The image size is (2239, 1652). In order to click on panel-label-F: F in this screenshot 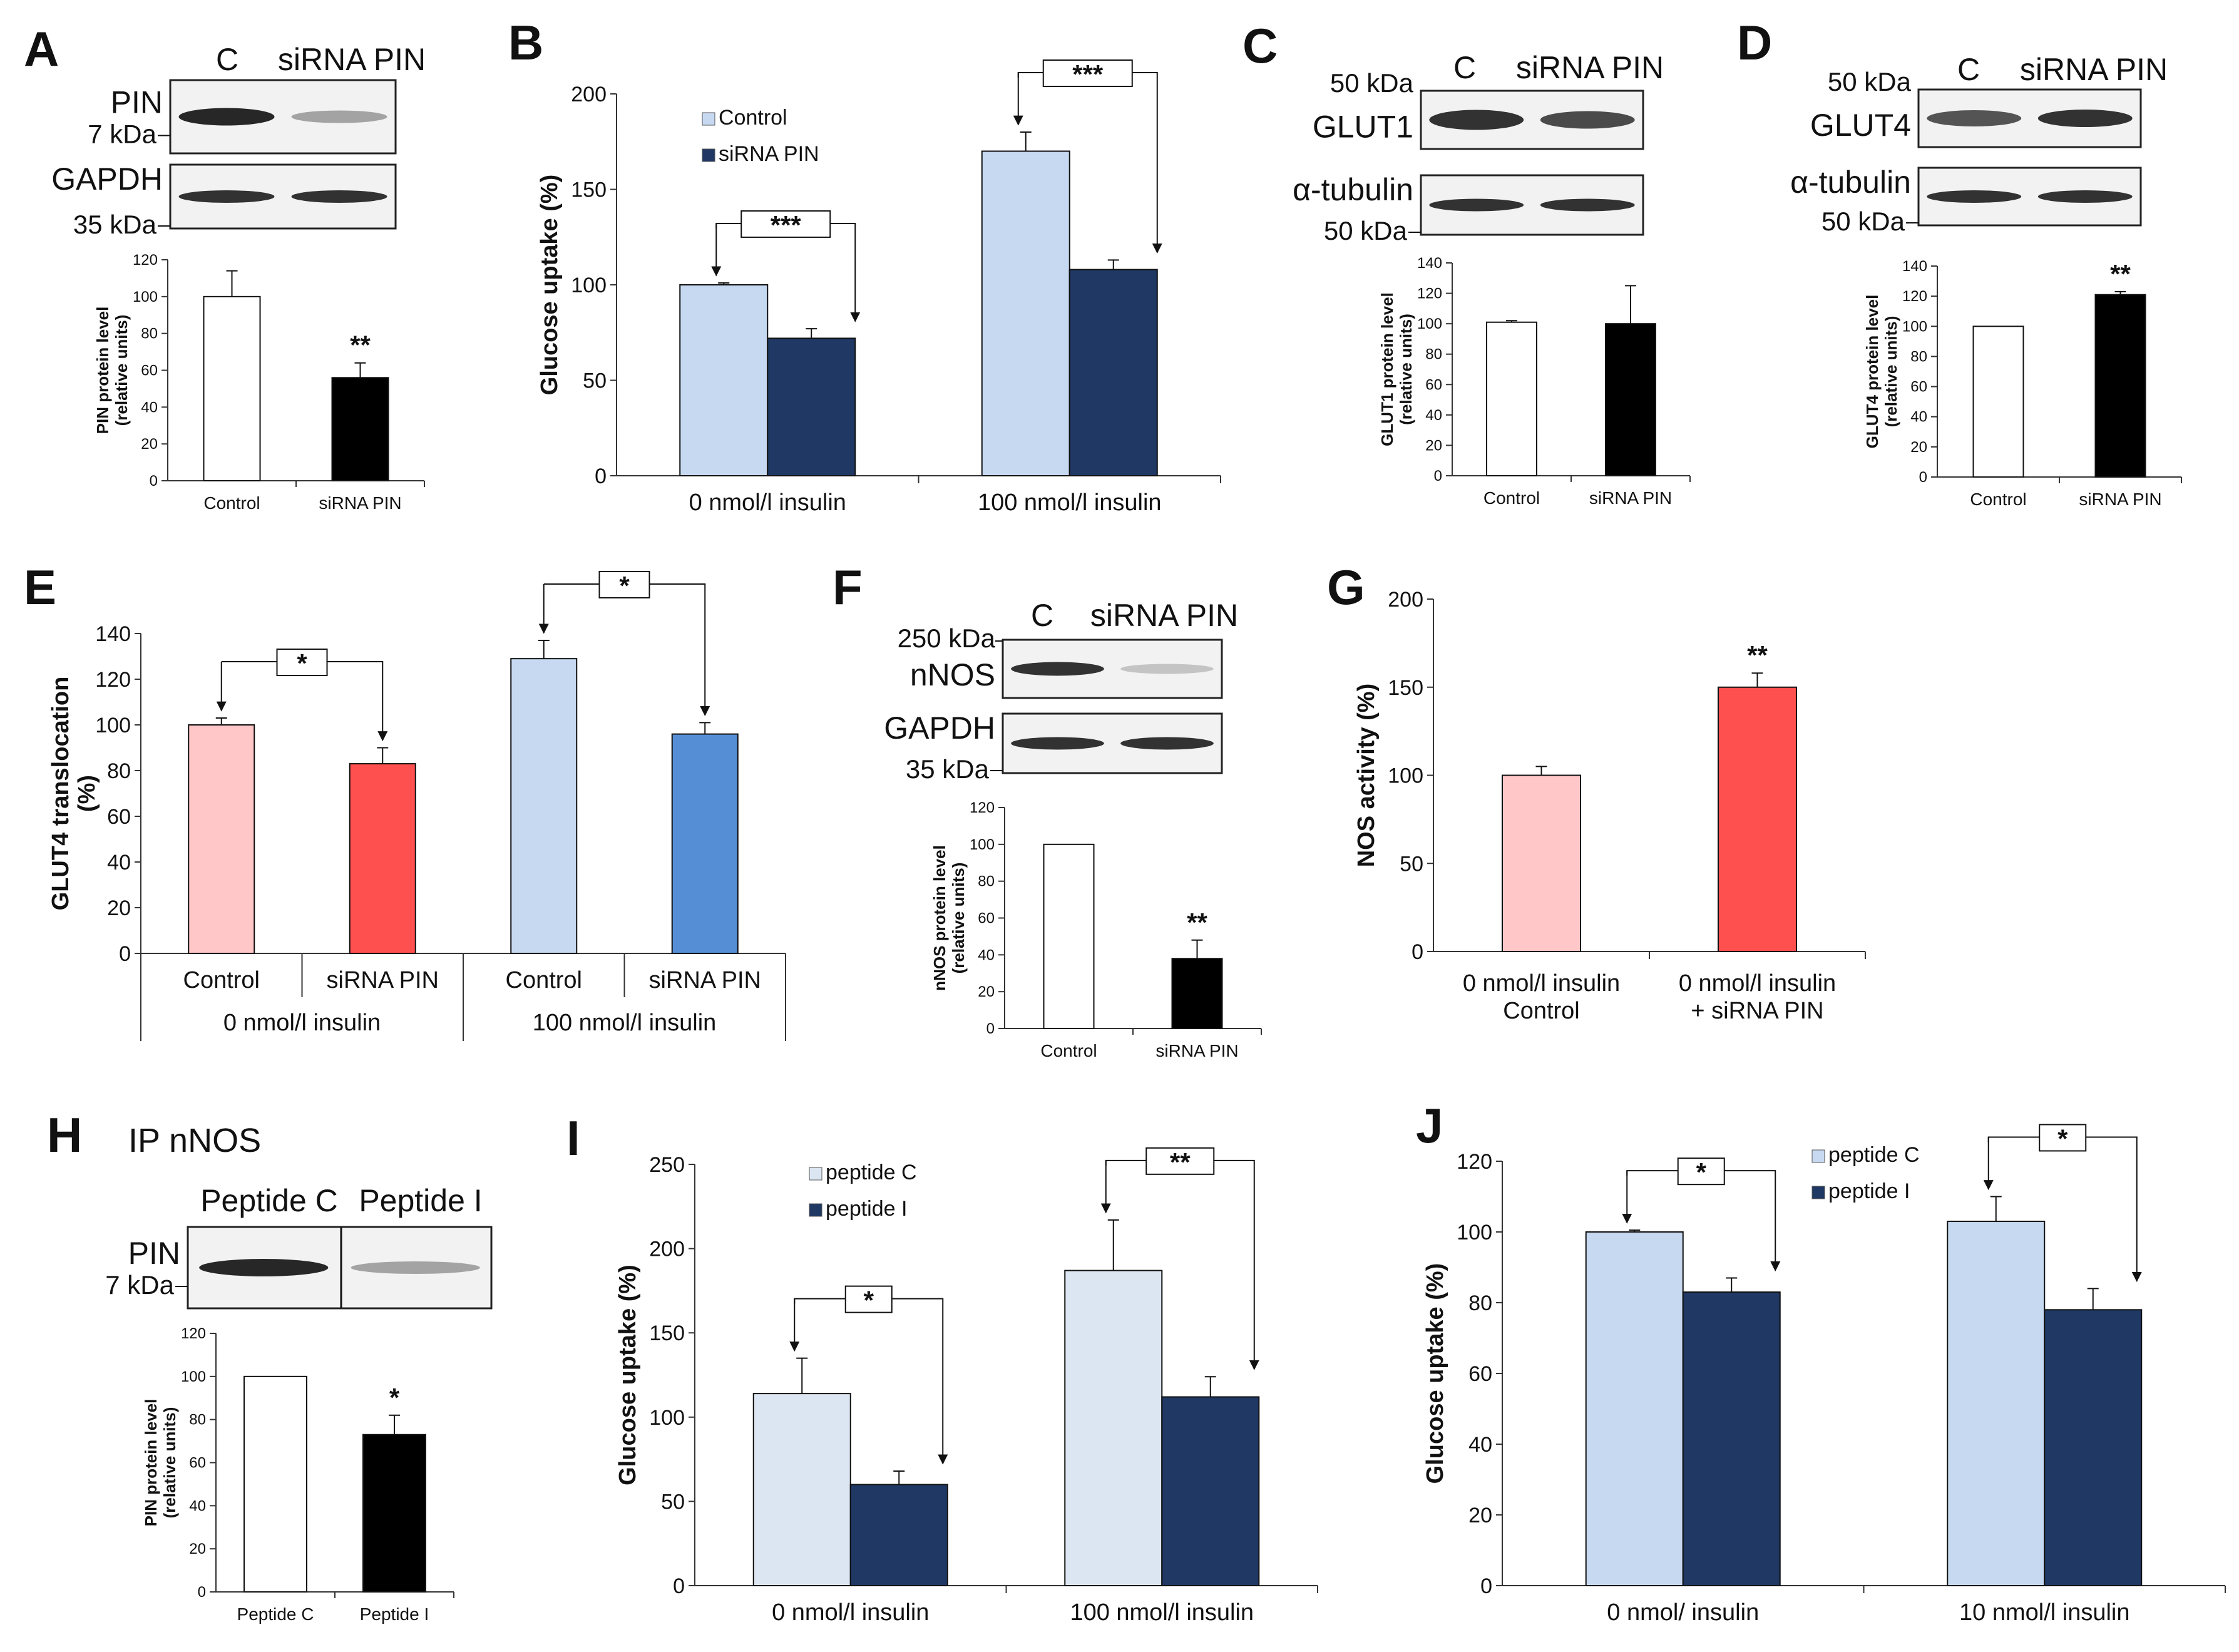, I will do `click(848, 587)`.